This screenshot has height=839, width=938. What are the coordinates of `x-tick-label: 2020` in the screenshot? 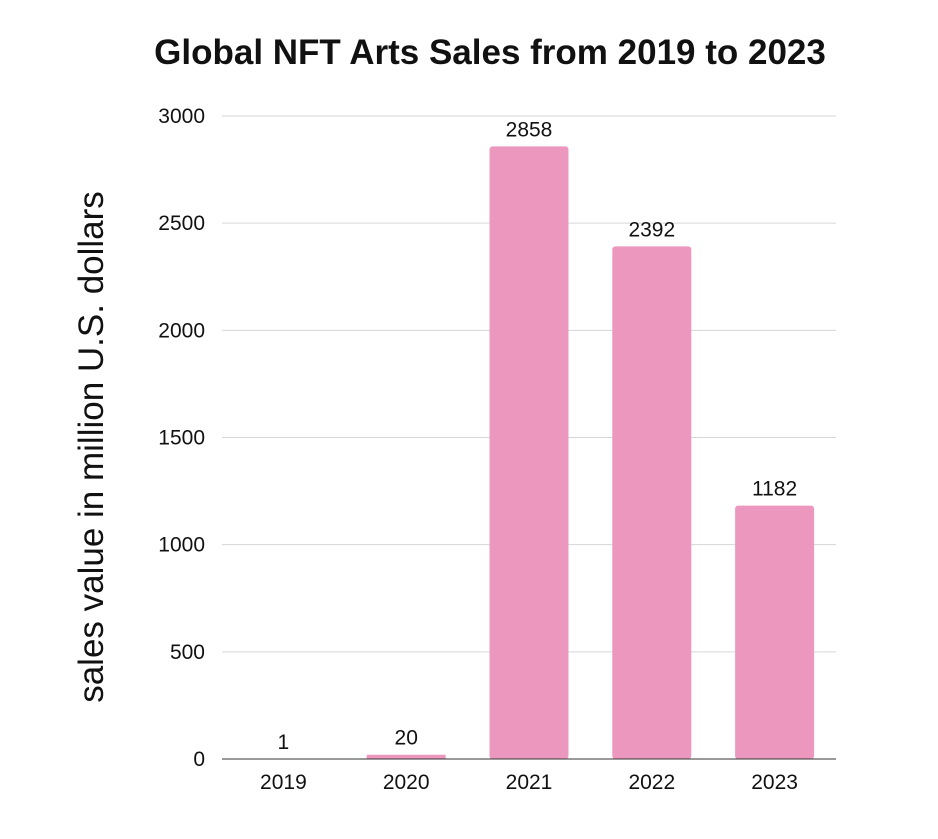 It's located at (406, 782).